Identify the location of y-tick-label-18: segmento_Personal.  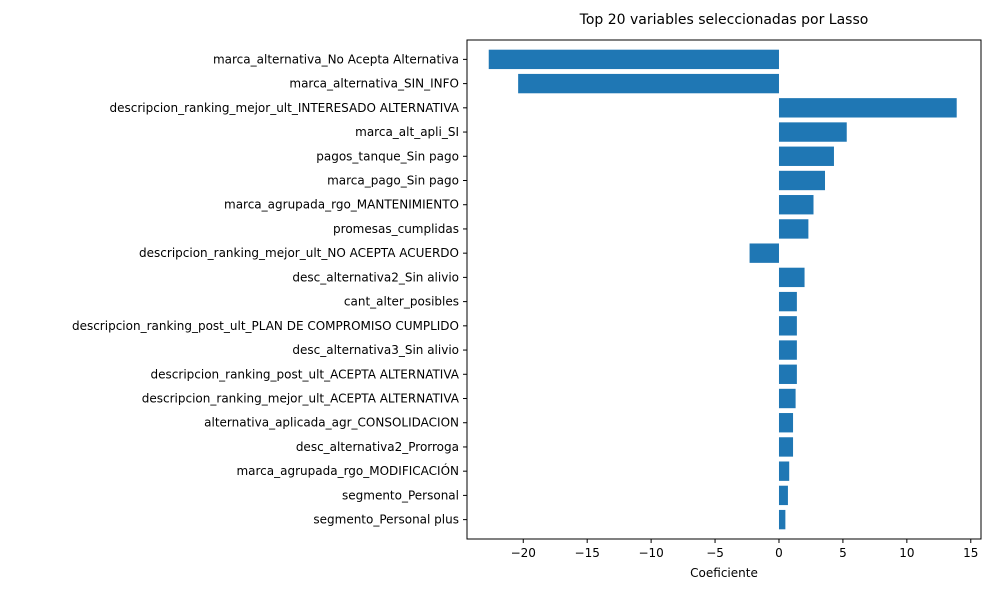
(400, 495).